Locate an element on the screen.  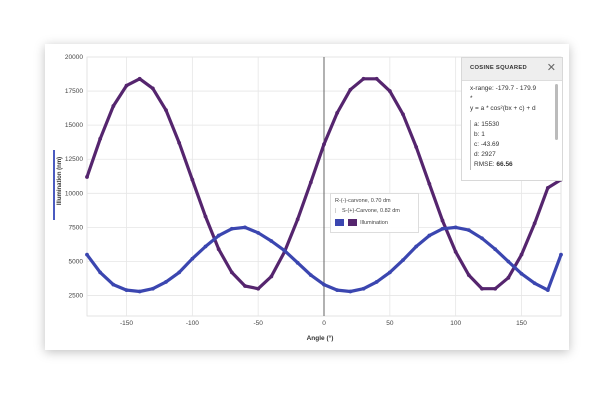
x-tick-label: 50 is located at coordinates (390, 323).